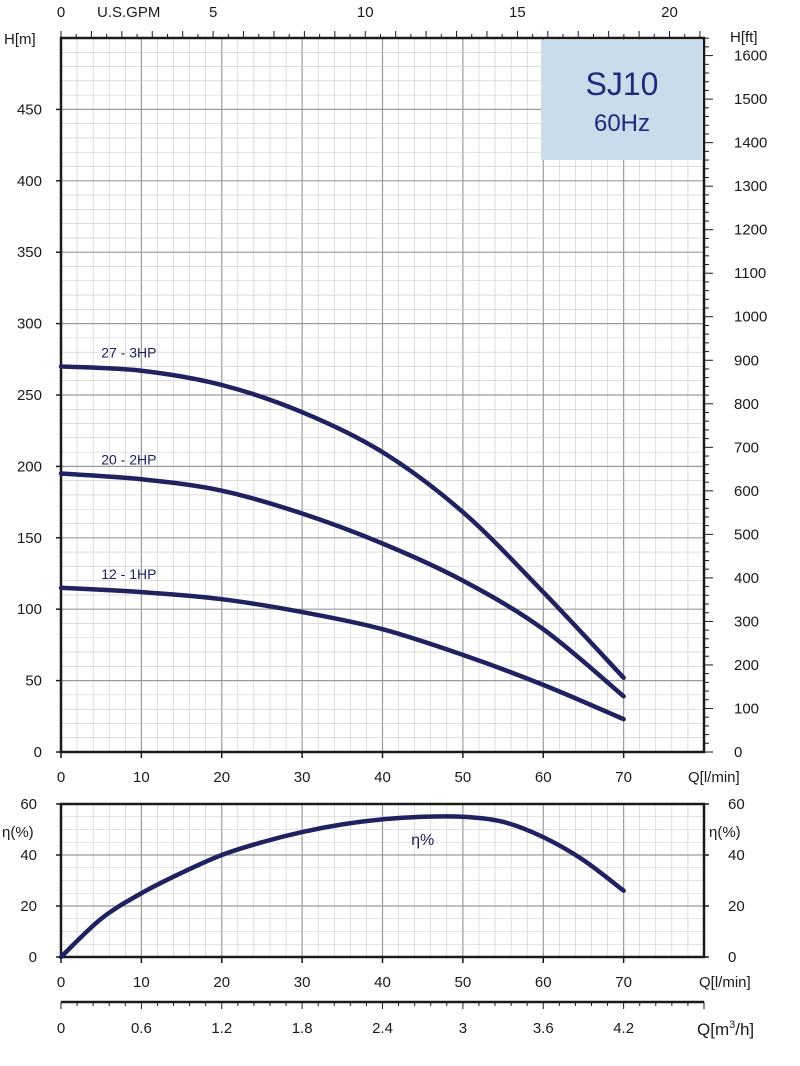 The height and width of the screenshot is (1066, 800). Describe the element at coordinates (18, 832) in the screenshot. I see `efficiency-left-label: η(%)` at that location.